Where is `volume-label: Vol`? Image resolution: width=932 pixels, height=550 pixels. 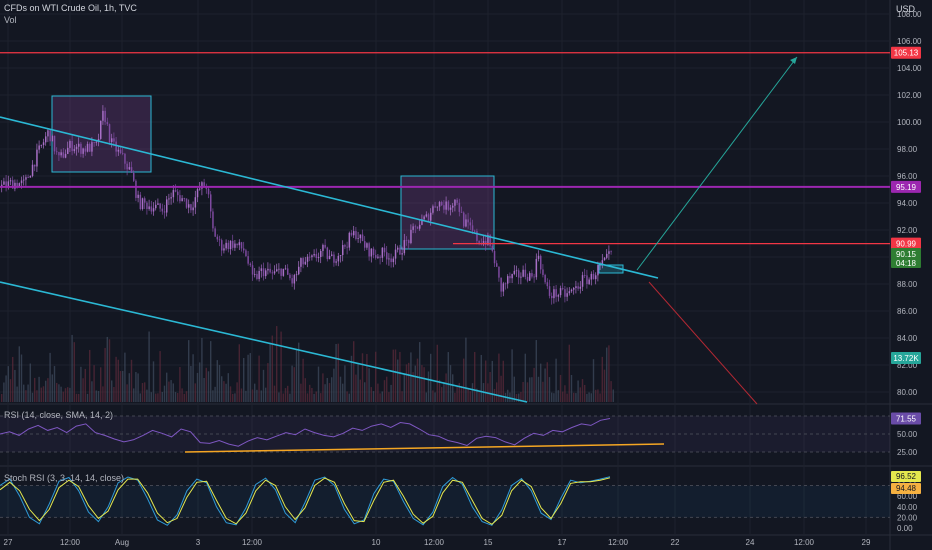 volume-label: Vol is located at coordinates (10, 20).